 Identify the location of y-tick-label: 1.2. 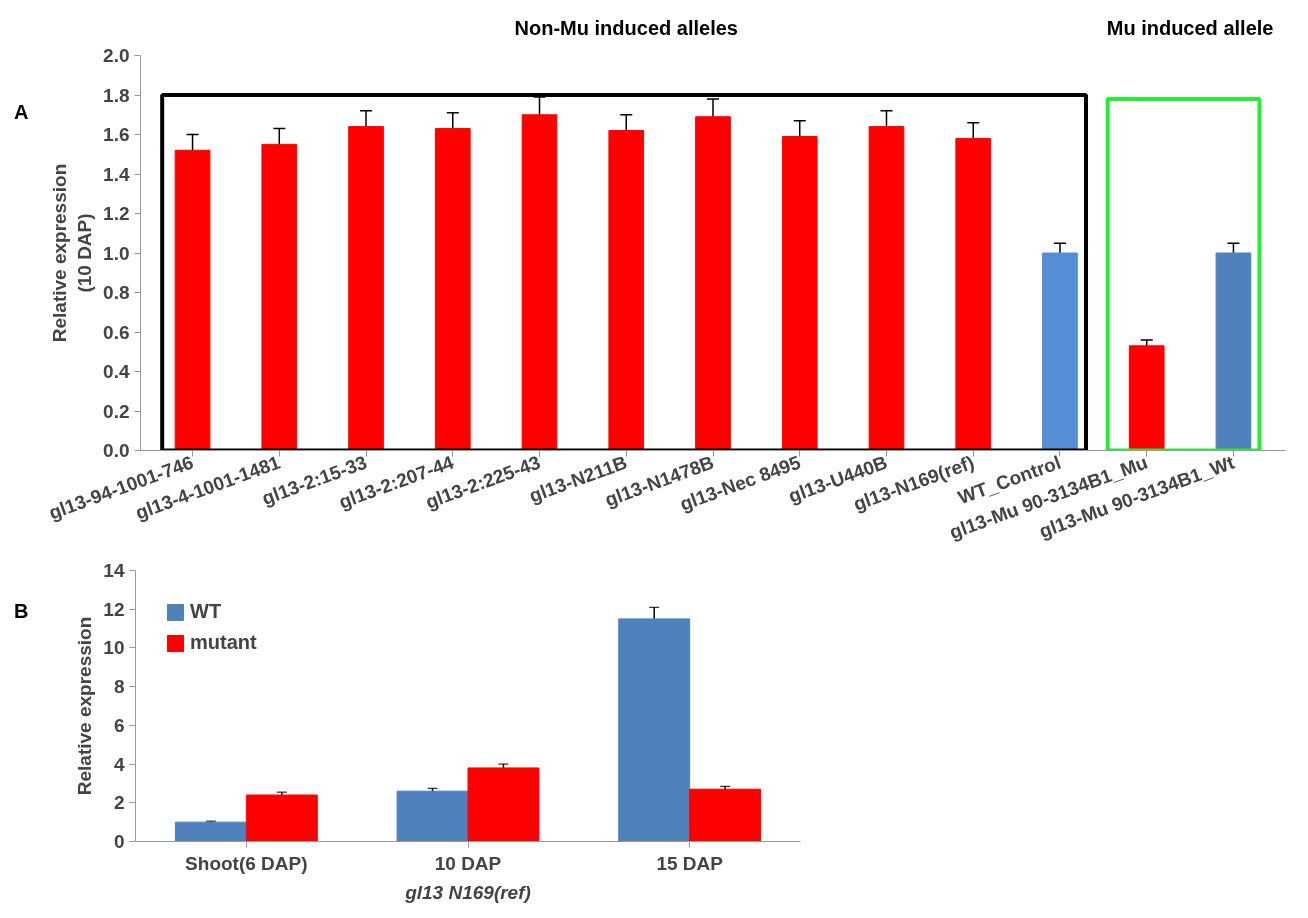
(116, 213).